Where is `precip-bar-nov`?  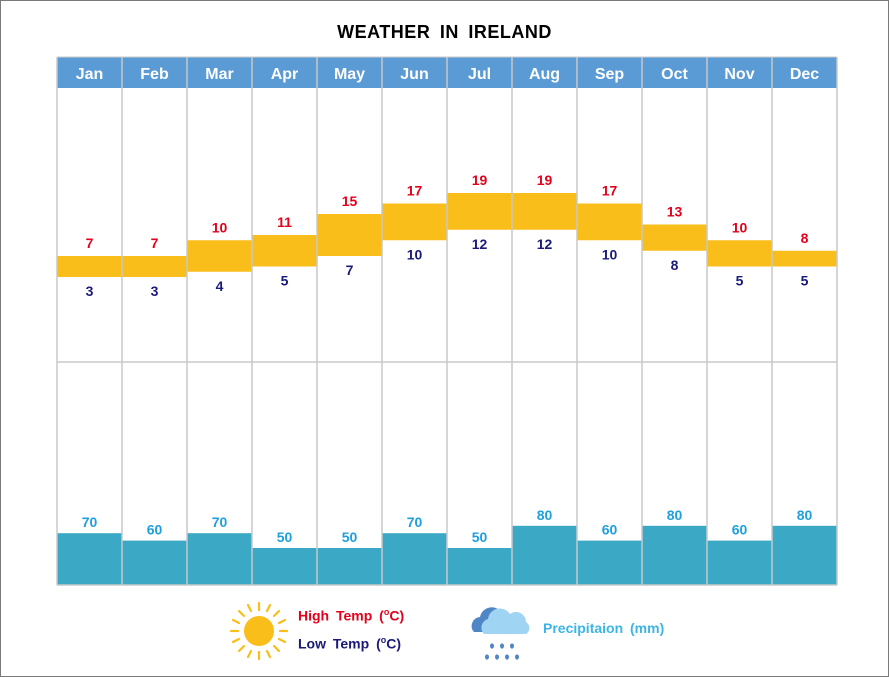
precip-bar-nov is located at coordinates (739, 562).